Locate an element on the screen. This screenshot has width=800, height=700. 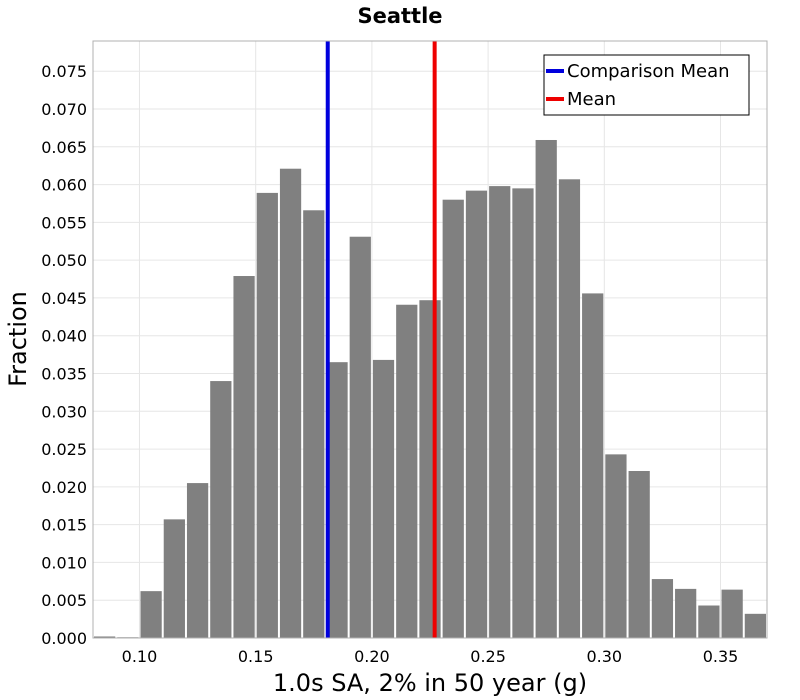
mean-lines is located at coordinates (381, 339).